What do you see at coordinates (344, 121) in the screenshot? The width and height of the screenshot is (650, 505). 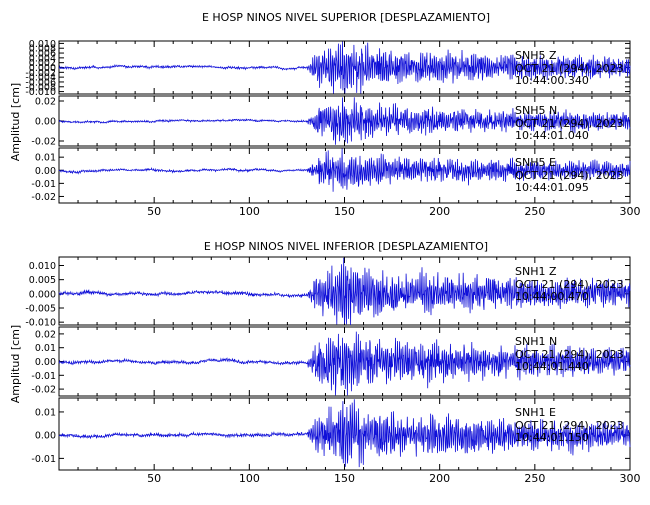 I see `trace-SNH5-N` at bounding box center [344, 121].